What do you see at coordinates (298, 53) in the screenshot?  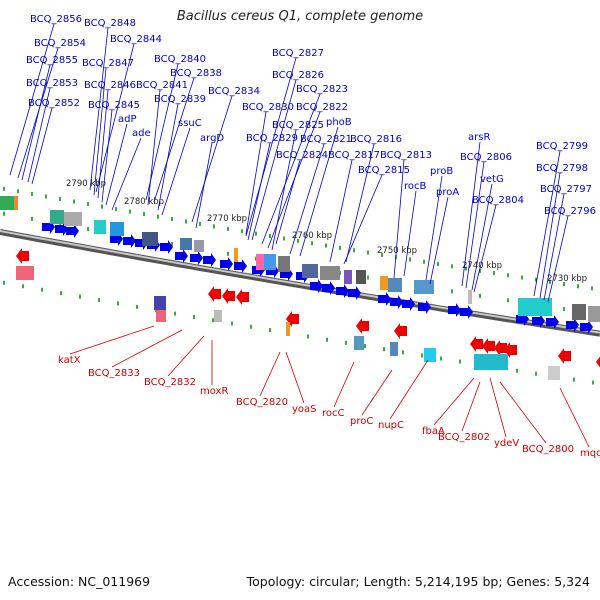 I see `forward-gene-label: BCQ_2827` at bounding box center [298, 53].